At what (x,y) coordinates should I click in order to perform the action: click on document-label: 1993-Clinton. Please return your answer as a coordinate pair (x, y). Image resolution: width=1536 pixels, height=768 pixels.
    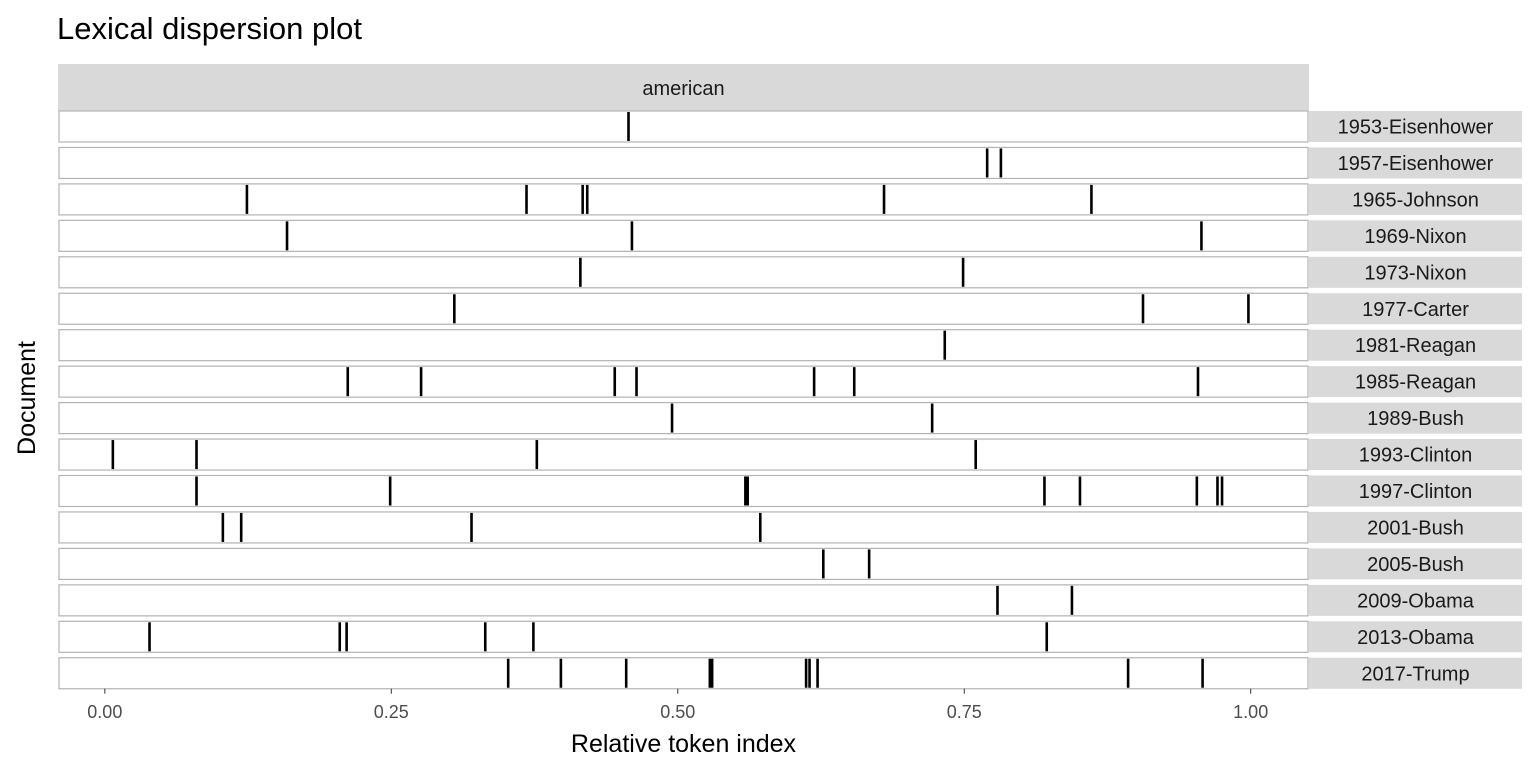
    Looking at the image, I should click on (1415, 456).